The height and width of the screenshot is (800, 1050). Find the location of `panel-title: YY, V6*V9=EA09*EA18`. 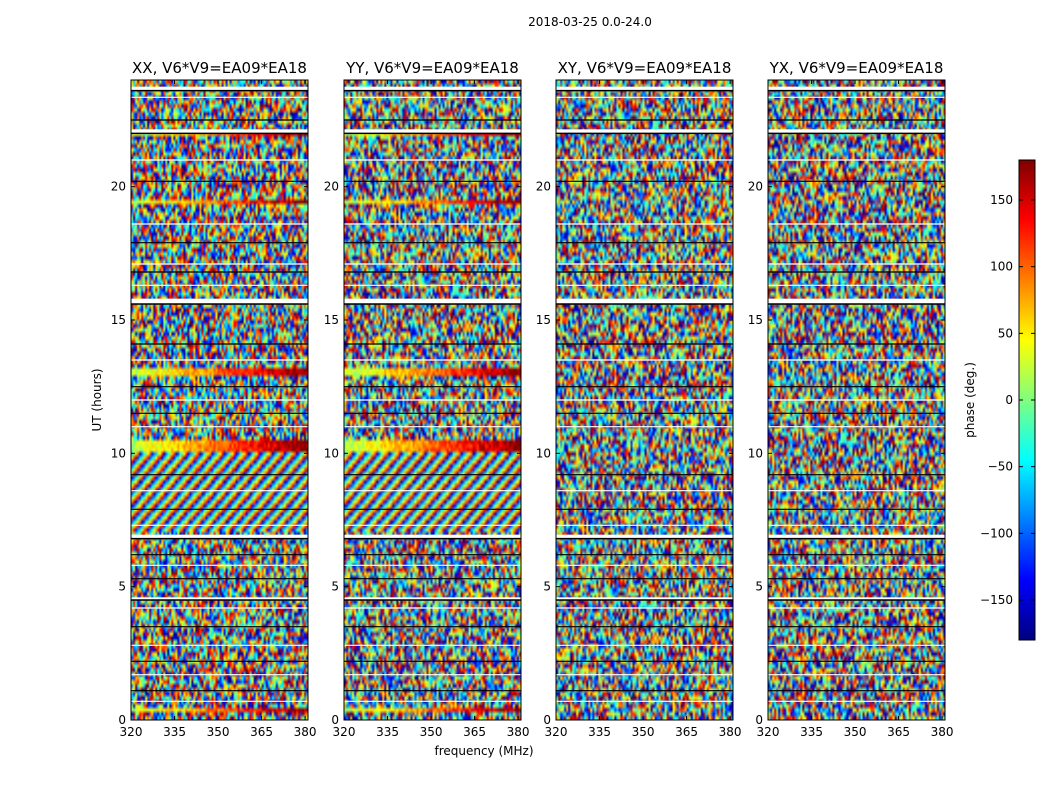

panel-title: YY, V6*V9=EA09*EA18 is located at coordinates (432, 68).